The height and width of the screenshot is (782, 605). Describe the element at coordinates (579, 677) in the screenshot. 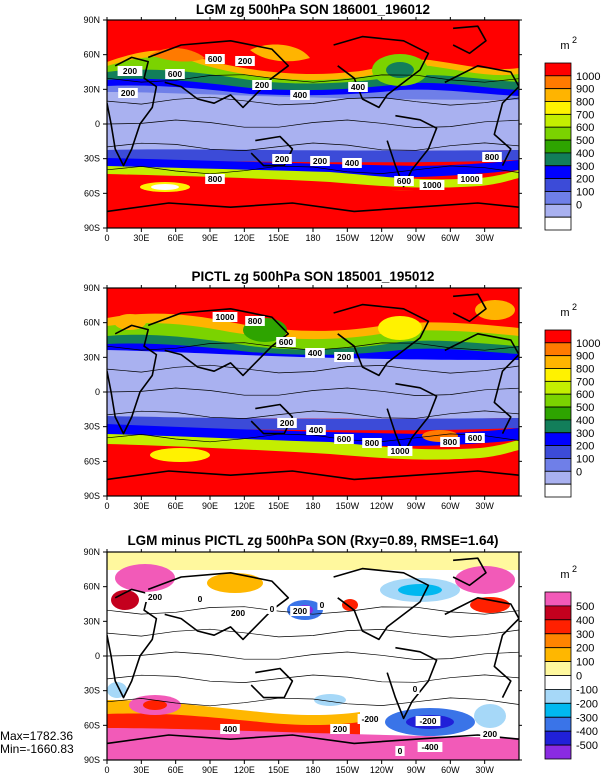

I see `colorbar-label: 0` at that location.